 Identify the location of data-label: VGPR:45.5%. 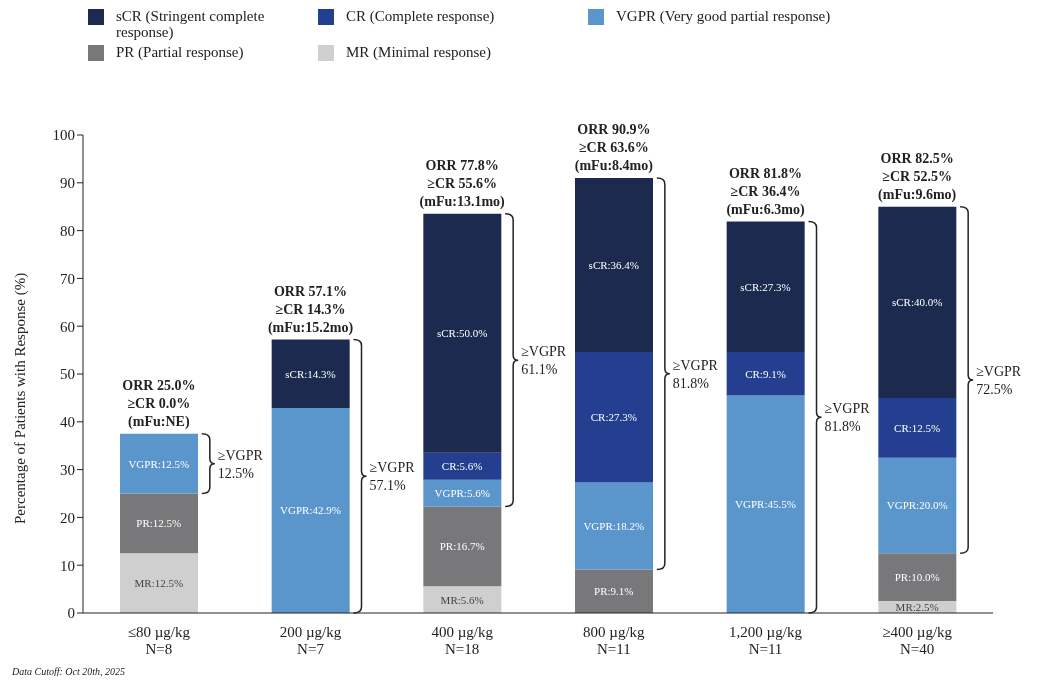
(765, 504).